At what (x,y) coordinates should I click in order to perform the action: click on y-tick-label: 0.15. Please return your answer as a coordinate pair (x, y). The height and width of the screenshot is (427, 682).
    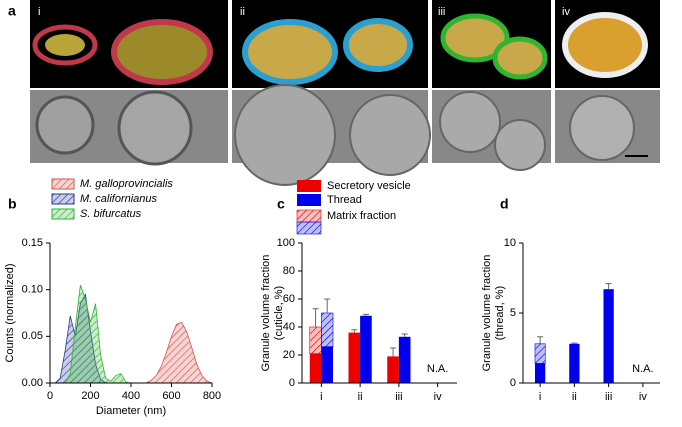
    Looking at the image, I should click on (32, 243).